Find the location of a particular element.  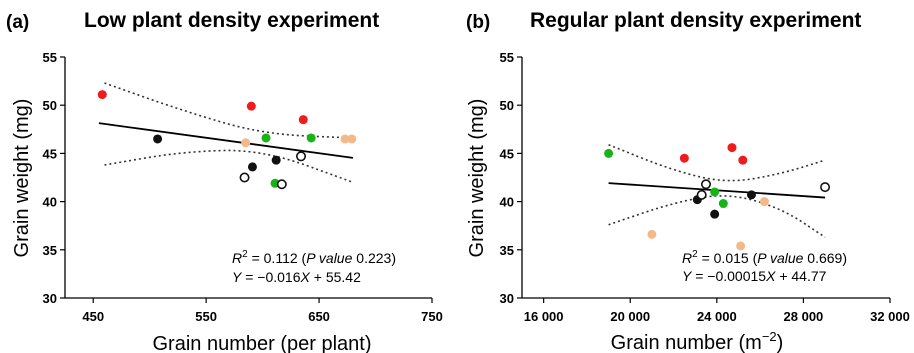

x-tick-label: 16 000 is located at coordinates (544, 316).